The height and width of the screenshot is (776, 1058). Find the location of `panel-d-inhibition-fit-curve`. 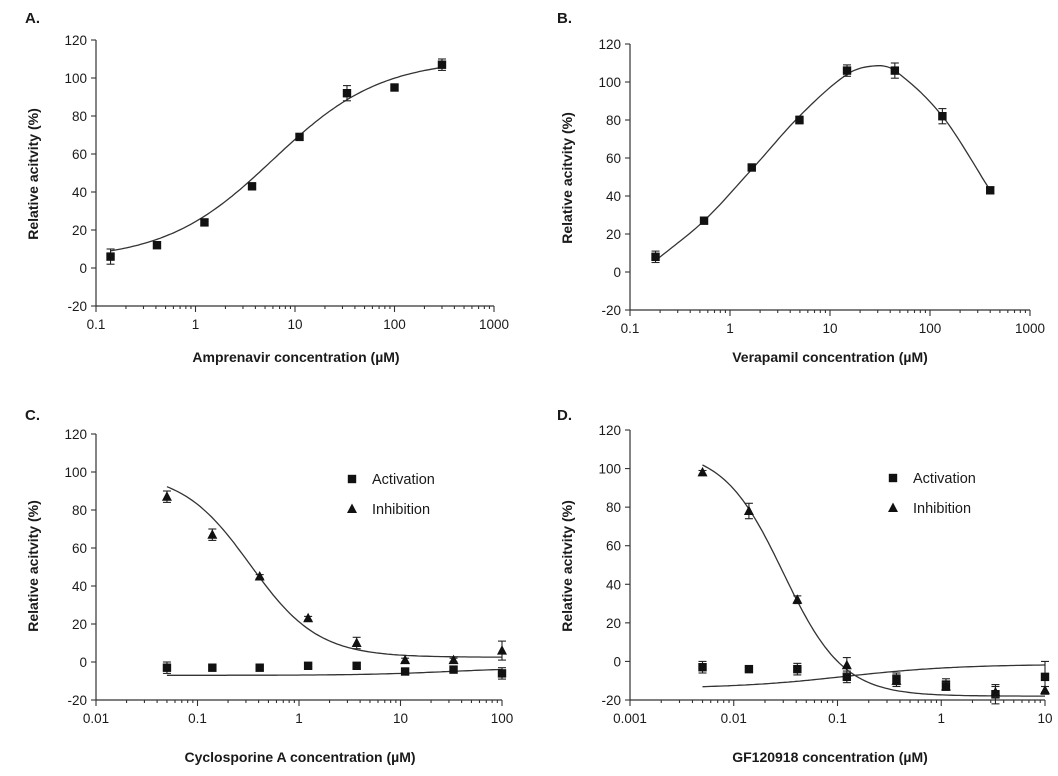

panel-d-inhibition-fit-curve is located at coordinates (873, 580).